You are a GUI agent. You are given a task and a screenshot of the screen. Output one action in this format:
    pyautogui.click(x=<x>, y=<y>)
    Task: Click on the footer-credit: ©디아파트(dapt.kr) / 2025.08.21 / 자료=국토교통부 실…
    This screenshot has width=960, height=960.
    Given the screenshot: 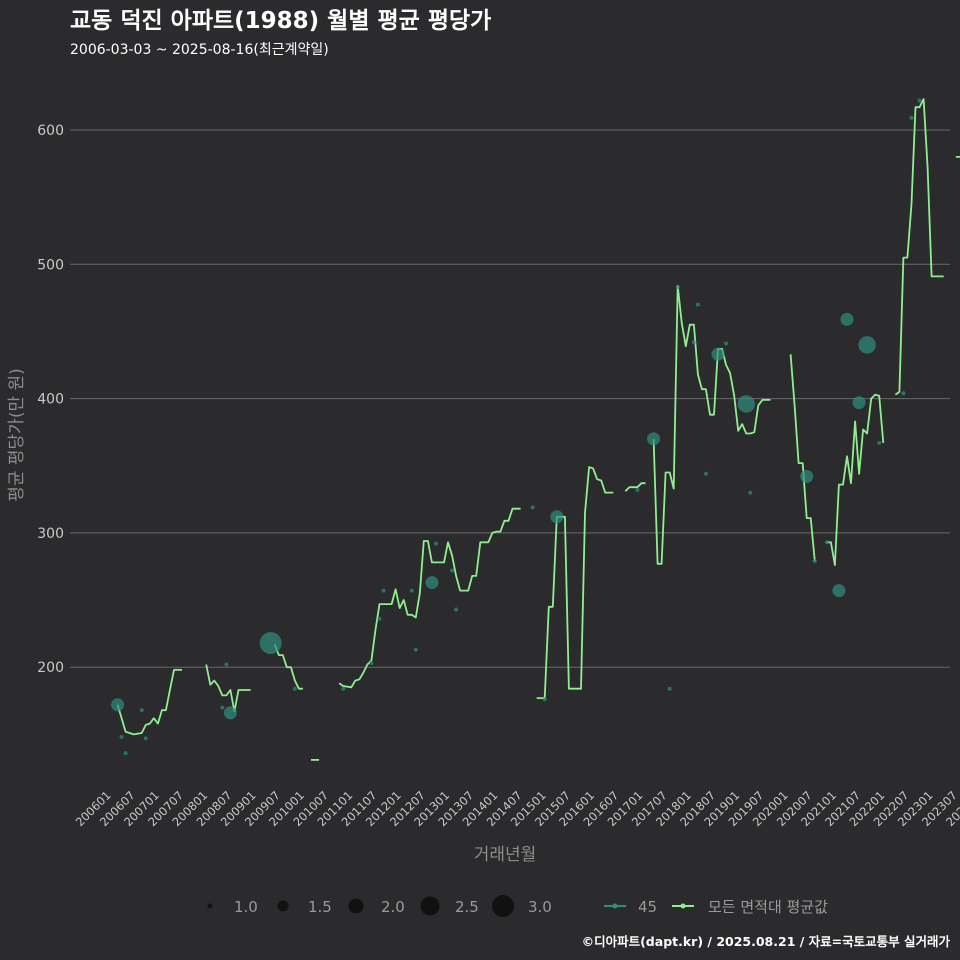 What is the action you would take?
    pyautogui.click(x=766, y=941)
    